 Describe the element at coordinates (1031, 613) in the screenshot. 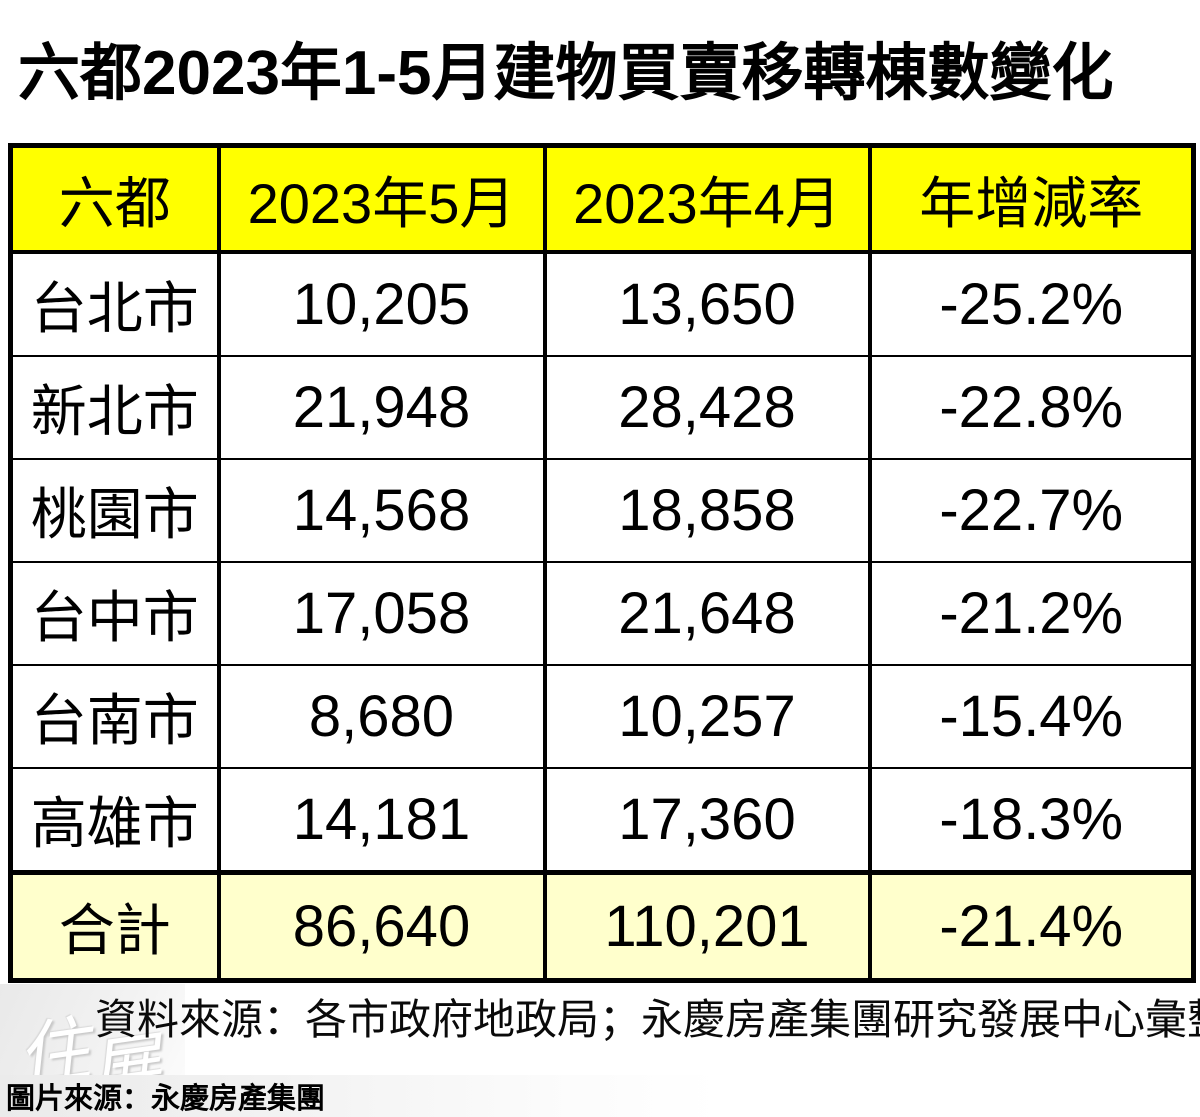

I see `change-value: -21.2%` at that location.